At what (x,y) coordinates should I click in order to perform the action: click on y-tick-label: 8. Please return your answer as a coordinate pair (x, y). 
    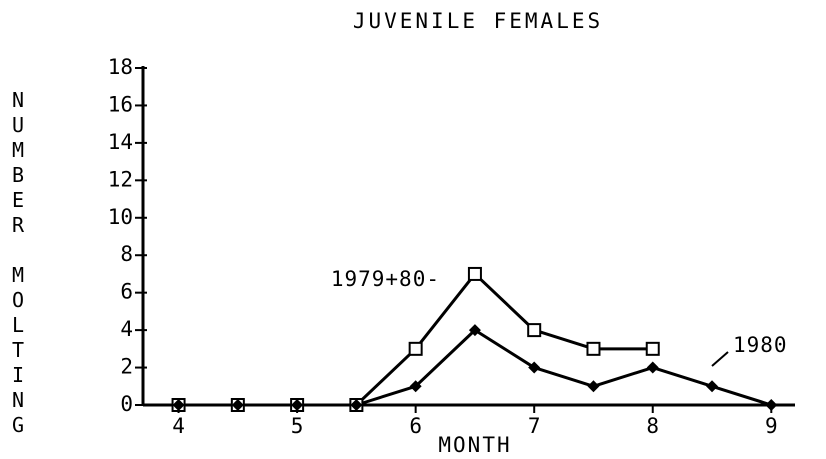
    Looking at the image, I should click on (126, 254).